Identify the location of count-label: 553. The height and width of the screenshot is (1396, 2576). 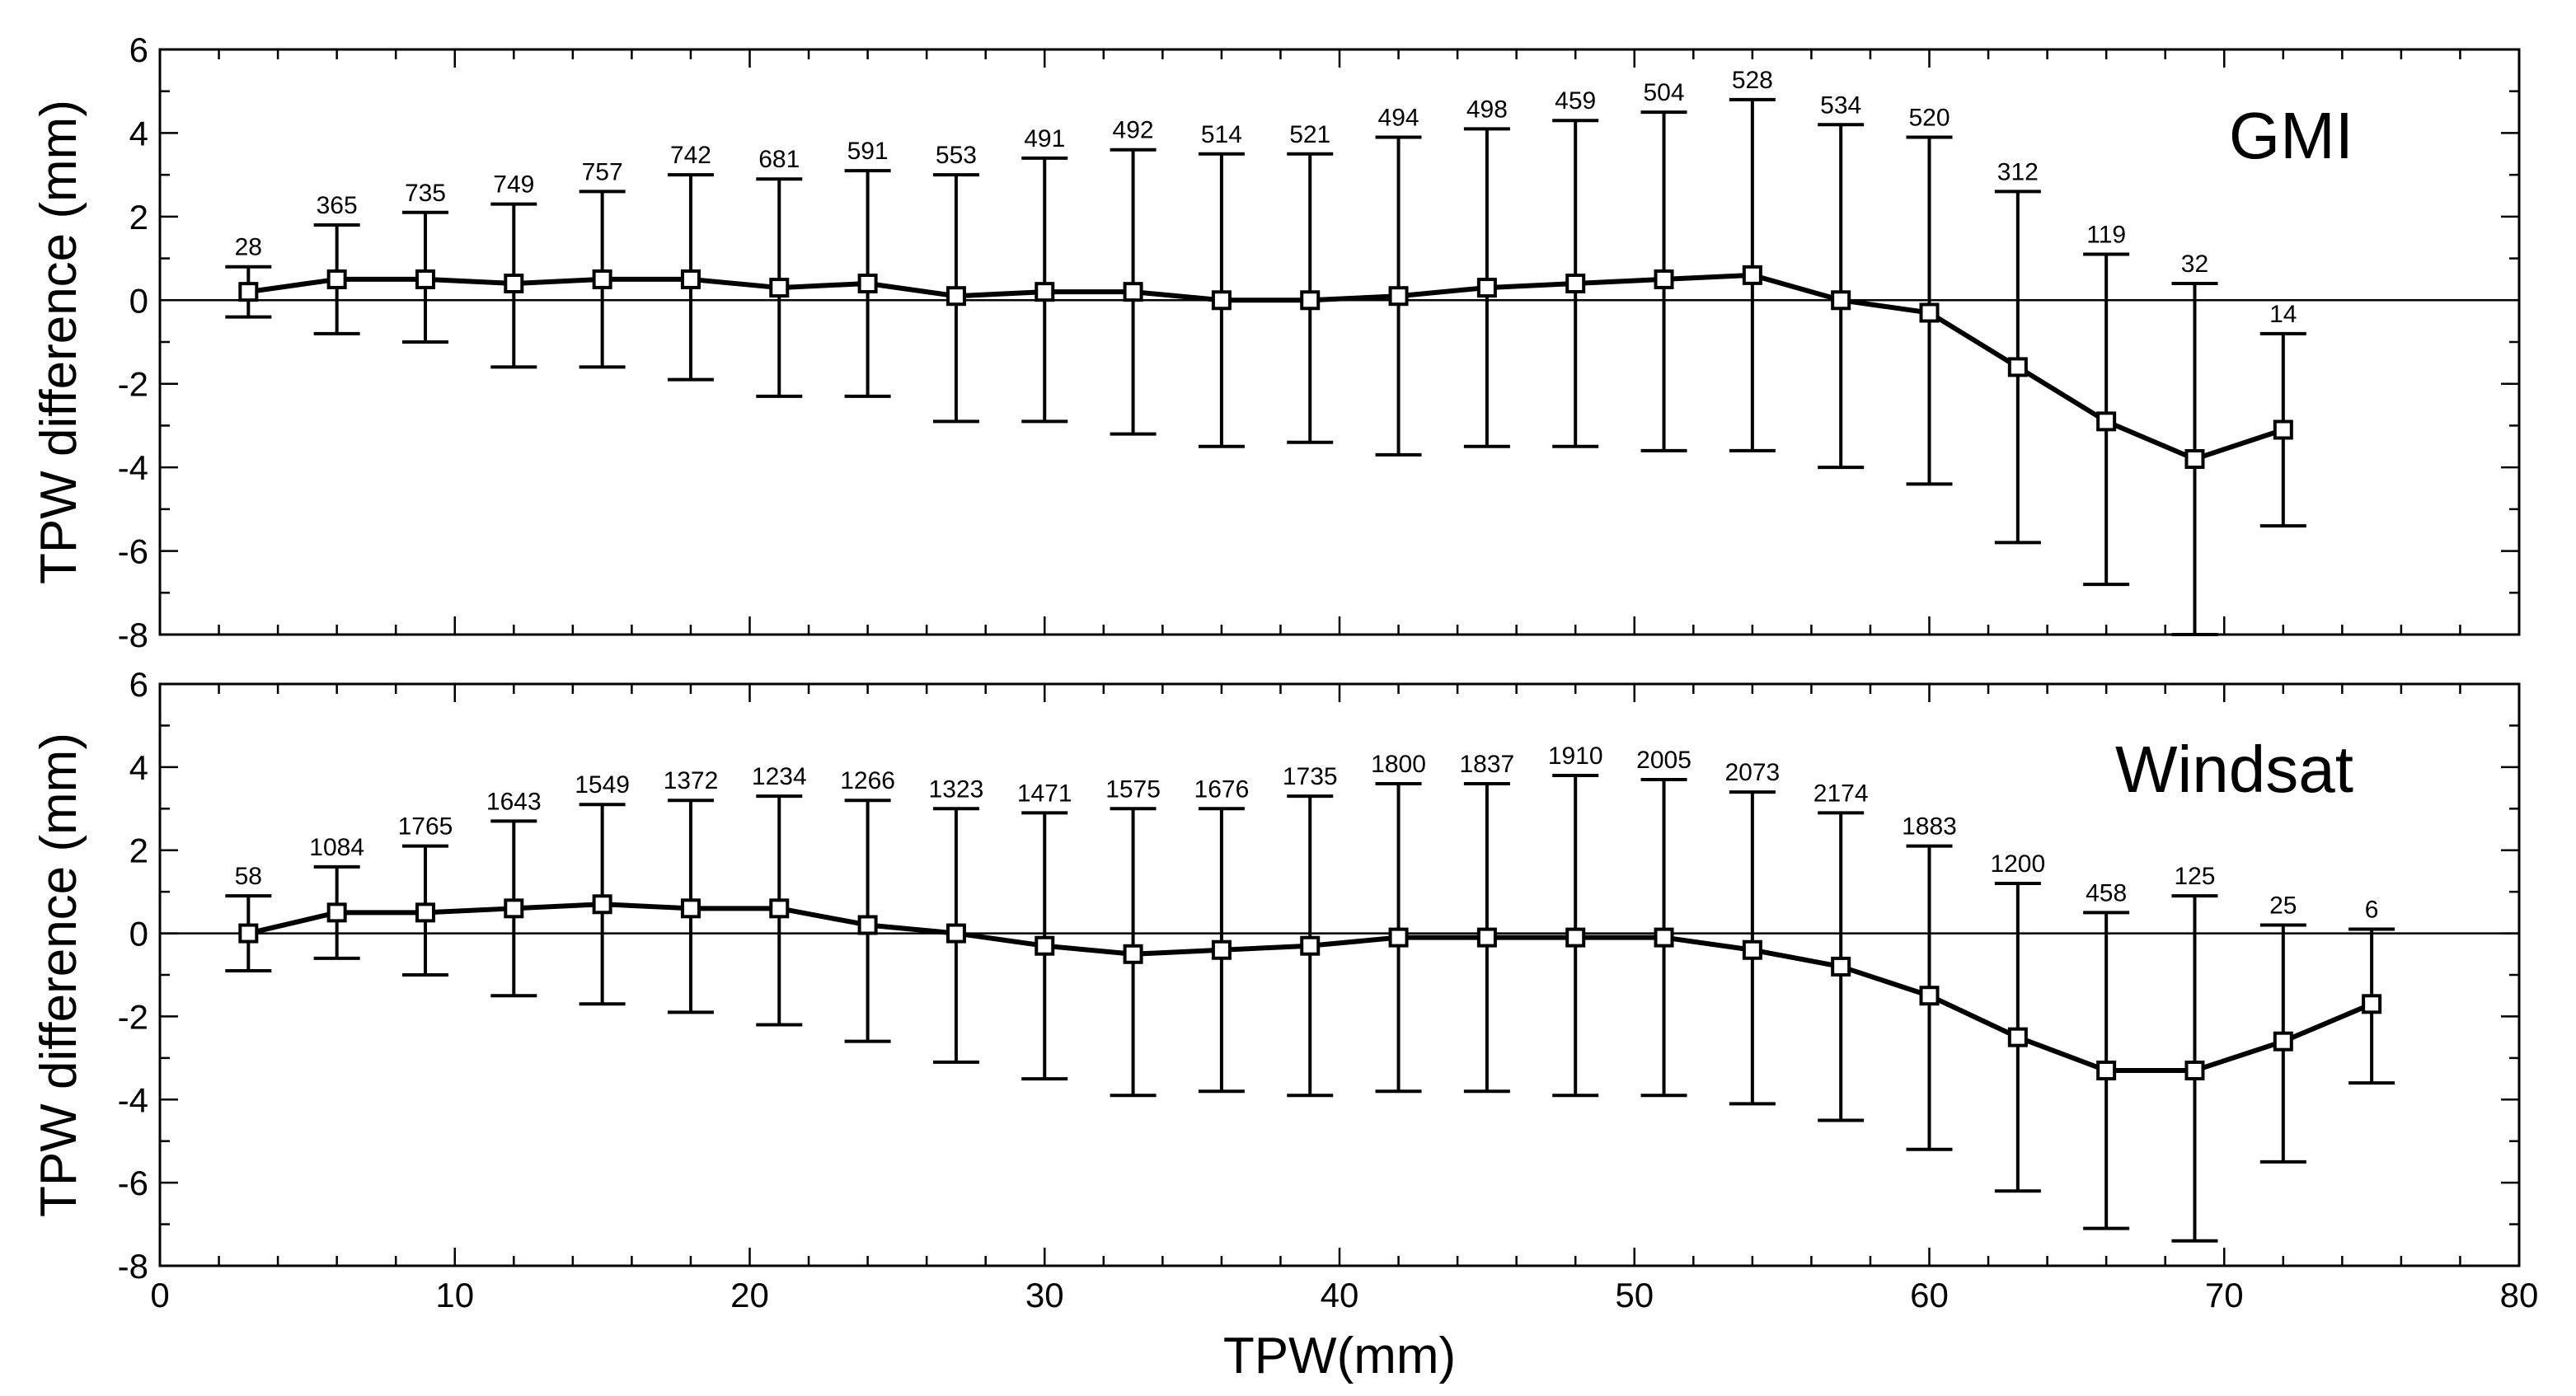
(957, 155).